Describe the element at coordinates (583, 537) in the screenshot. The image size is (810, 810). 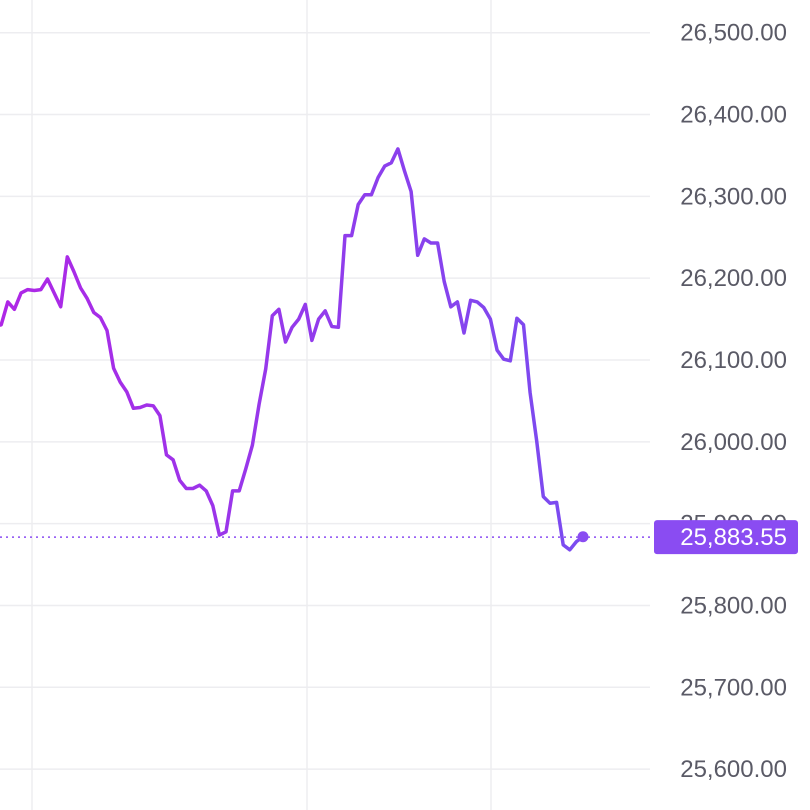
I see `last-price-marker` at that location.